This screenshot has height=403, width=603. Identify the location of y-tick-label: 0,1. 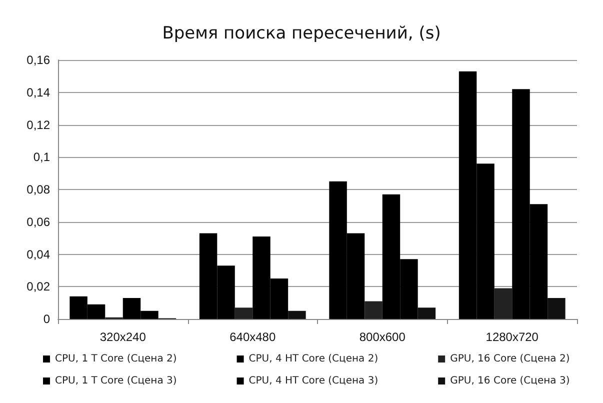
(41, 157).